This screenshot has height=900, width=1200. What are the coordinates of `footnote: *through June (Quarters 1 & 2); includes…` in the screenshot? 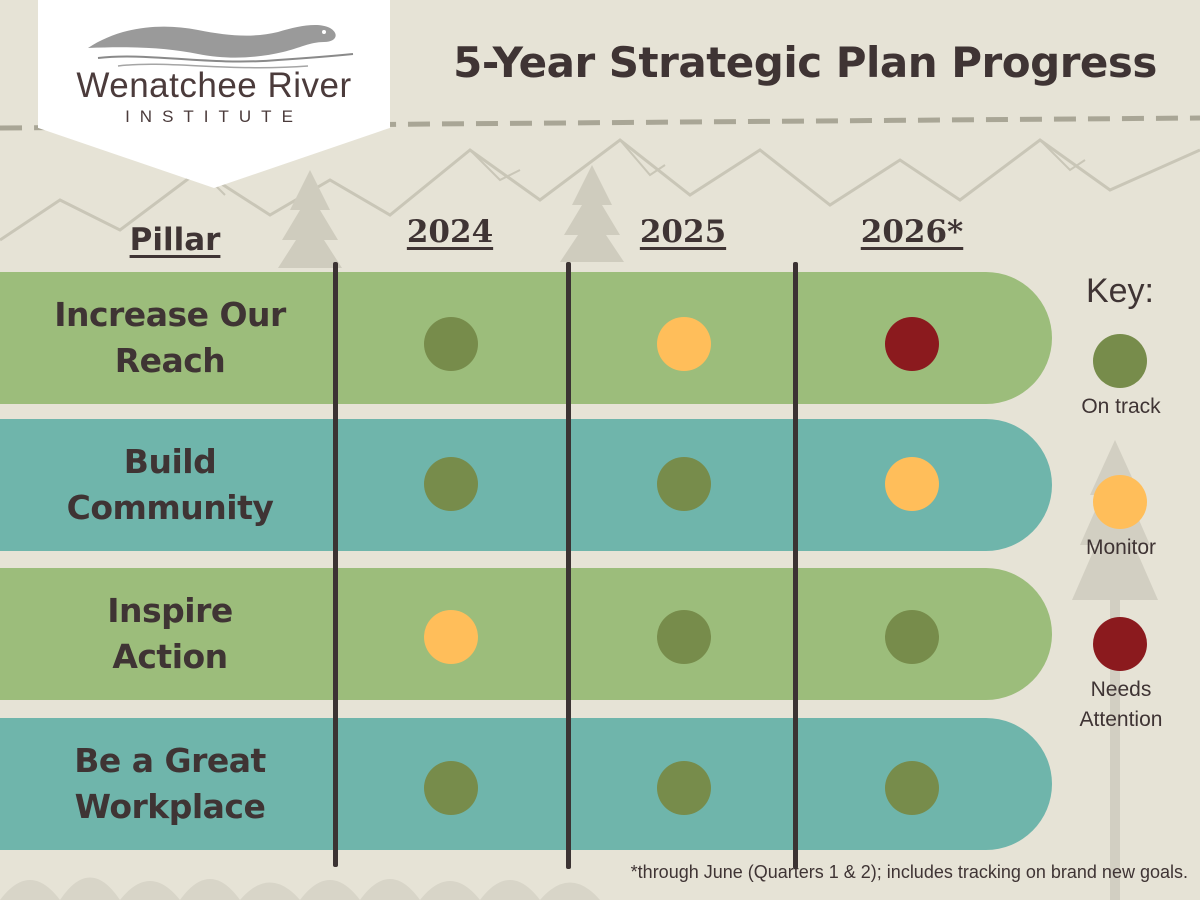 It's located at (909, 872).